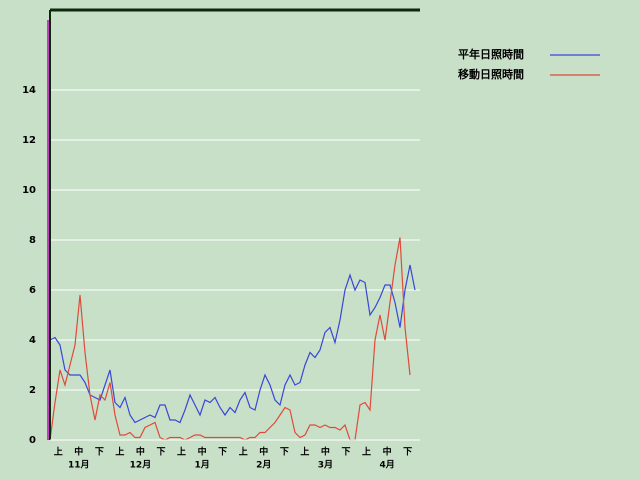 This screenshot has height=480, width=640. I want to click on legend-label: 移動日照時間, so click(491, 74).